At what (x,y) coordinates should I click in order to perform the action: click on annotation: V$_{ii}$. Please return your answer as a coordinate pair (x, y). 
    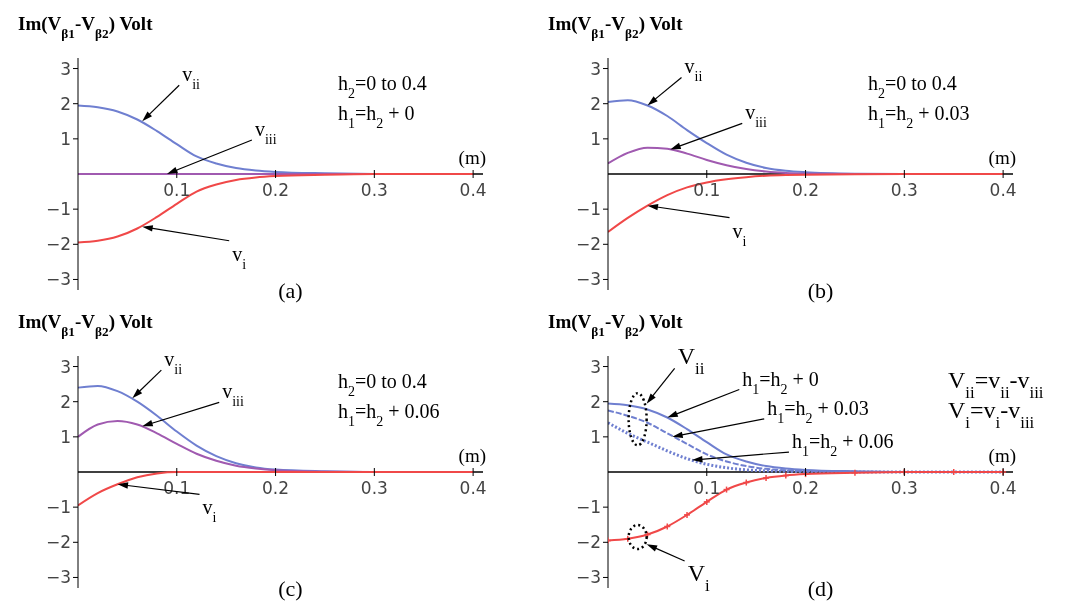
    Looking at the image, I should click on (691, 360).